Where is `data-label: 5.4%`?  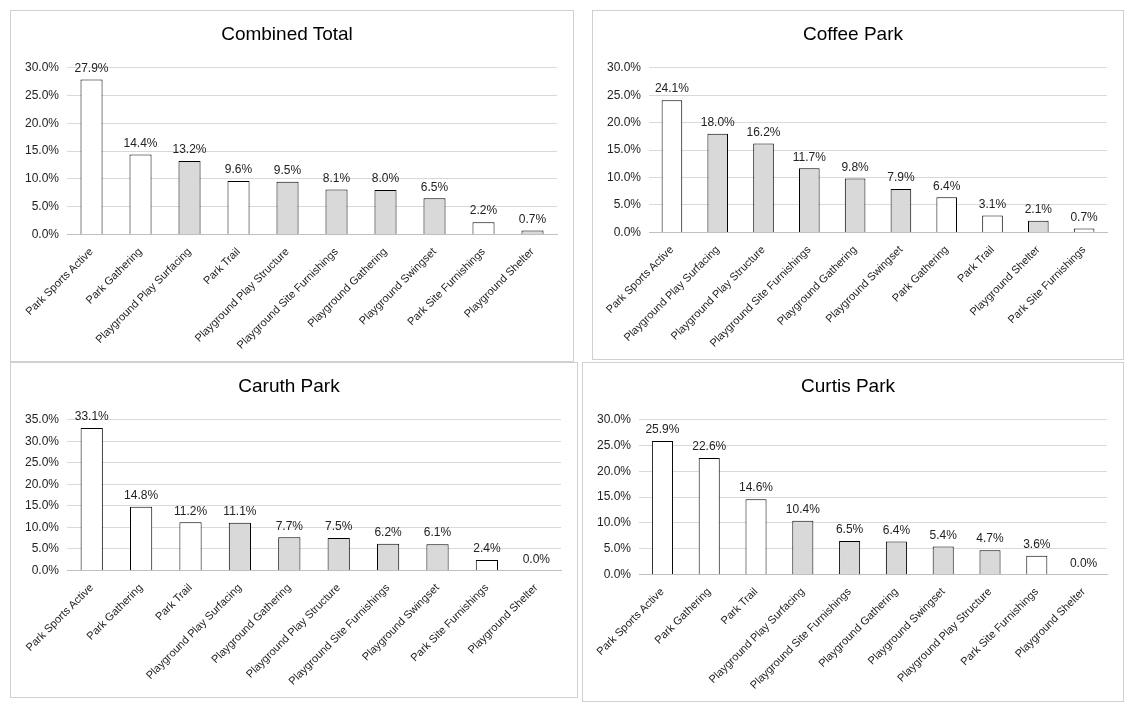 data-label: 5.4% is located at coordinates (943, 534).